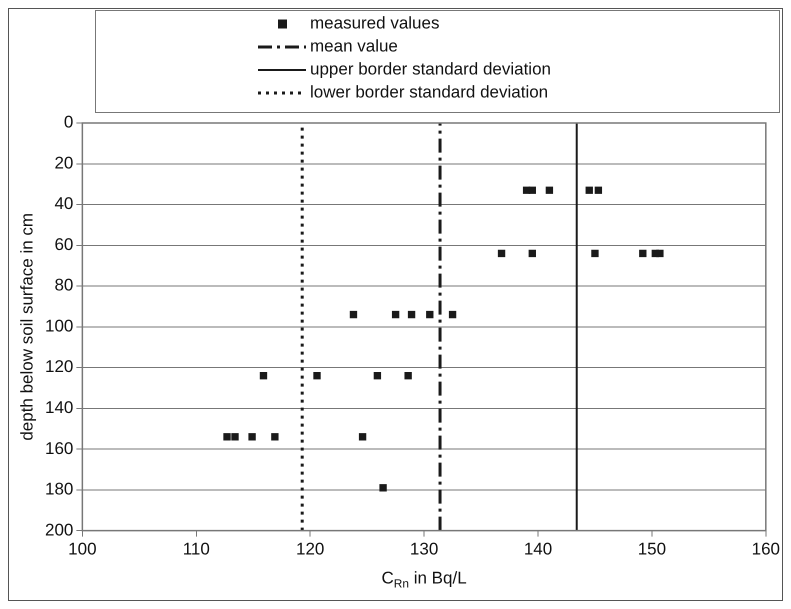 The width and height of the screenshot is (791, 609). Describe the element at coordinates (64, 204) in the screenshot. I see `y-tick-label: 40` at that location.